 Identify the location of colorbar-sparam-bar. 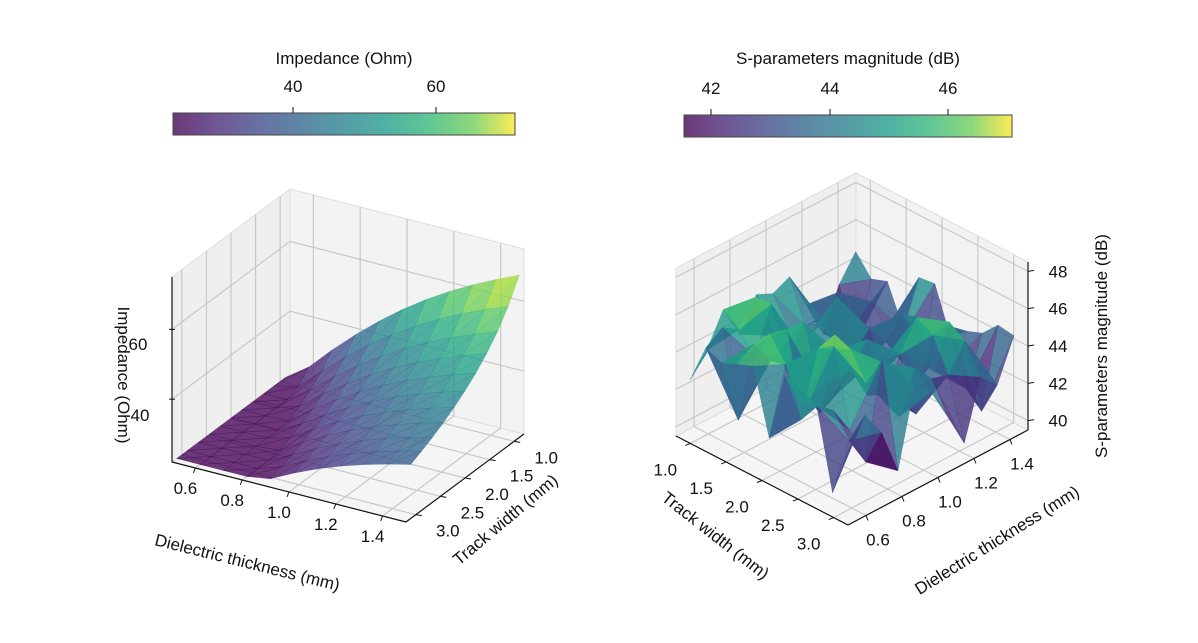
(848, 126).